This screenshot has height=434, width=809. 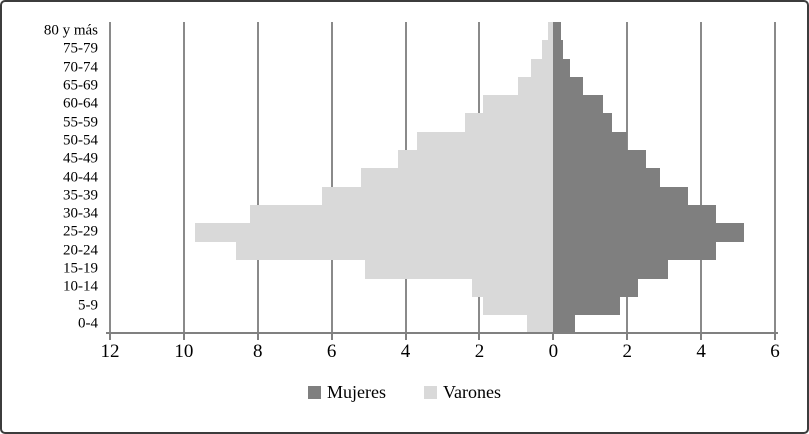 I want to click on y-tick-label: 15-19, so click(x=80, y=268).